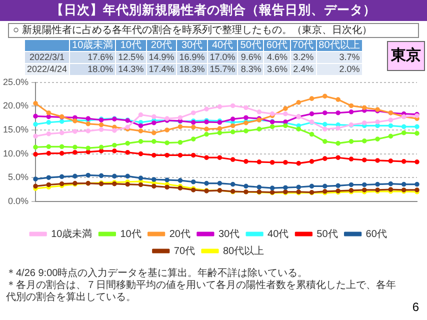  Describe the element at coordinates (179, 234) in the screenshot. I see `legend-label: 20代` at that location.